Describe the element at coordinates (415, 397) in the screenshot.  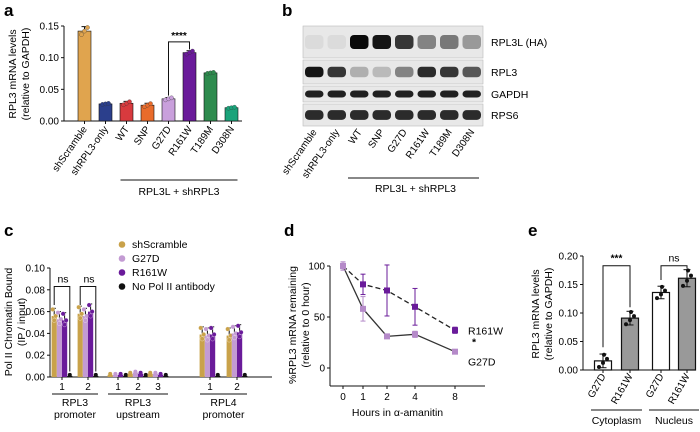
I see `x-tick-label: 4` at that location.